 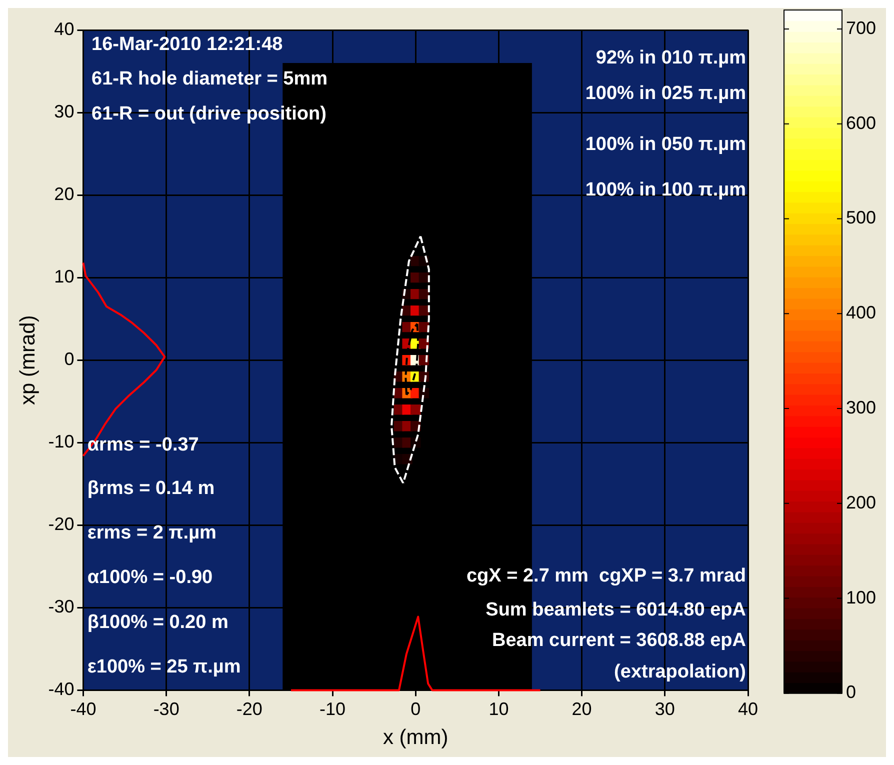 I want to click on y-tick-label: -20, so click(x=61, y=524).